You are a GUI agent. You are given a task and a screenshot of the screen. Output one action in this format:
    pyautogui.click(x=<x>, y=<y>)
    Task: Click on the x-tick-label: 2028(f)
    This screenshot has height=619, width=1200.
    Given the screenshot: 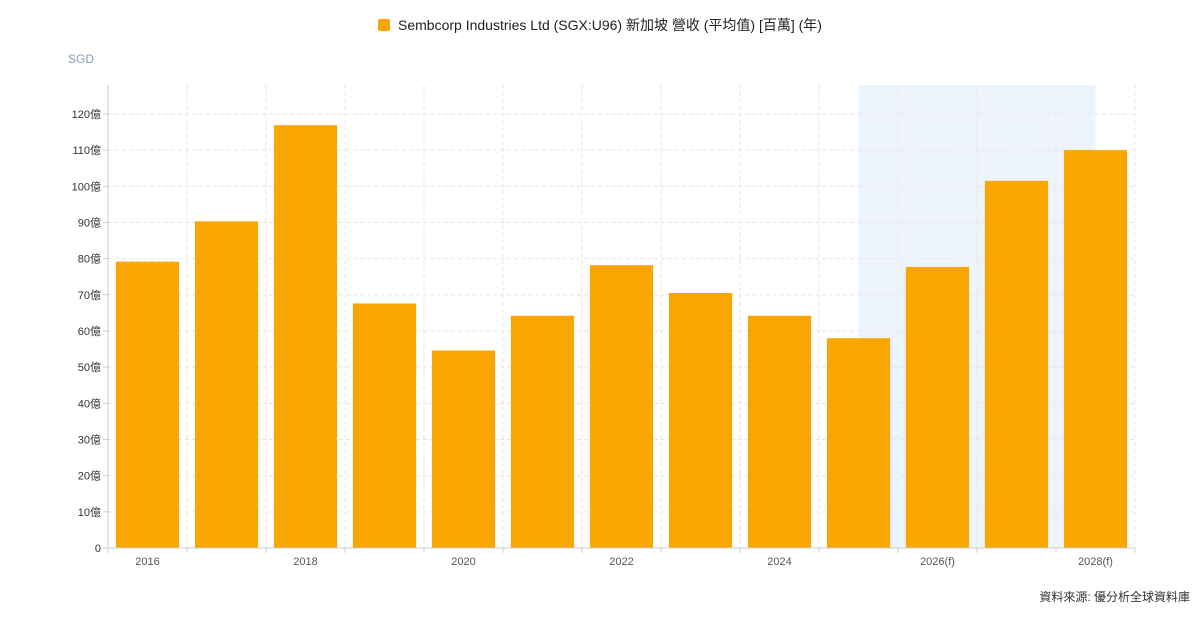 What is the action you would take?
    pyautogui.click(x=1095, y=562)
    